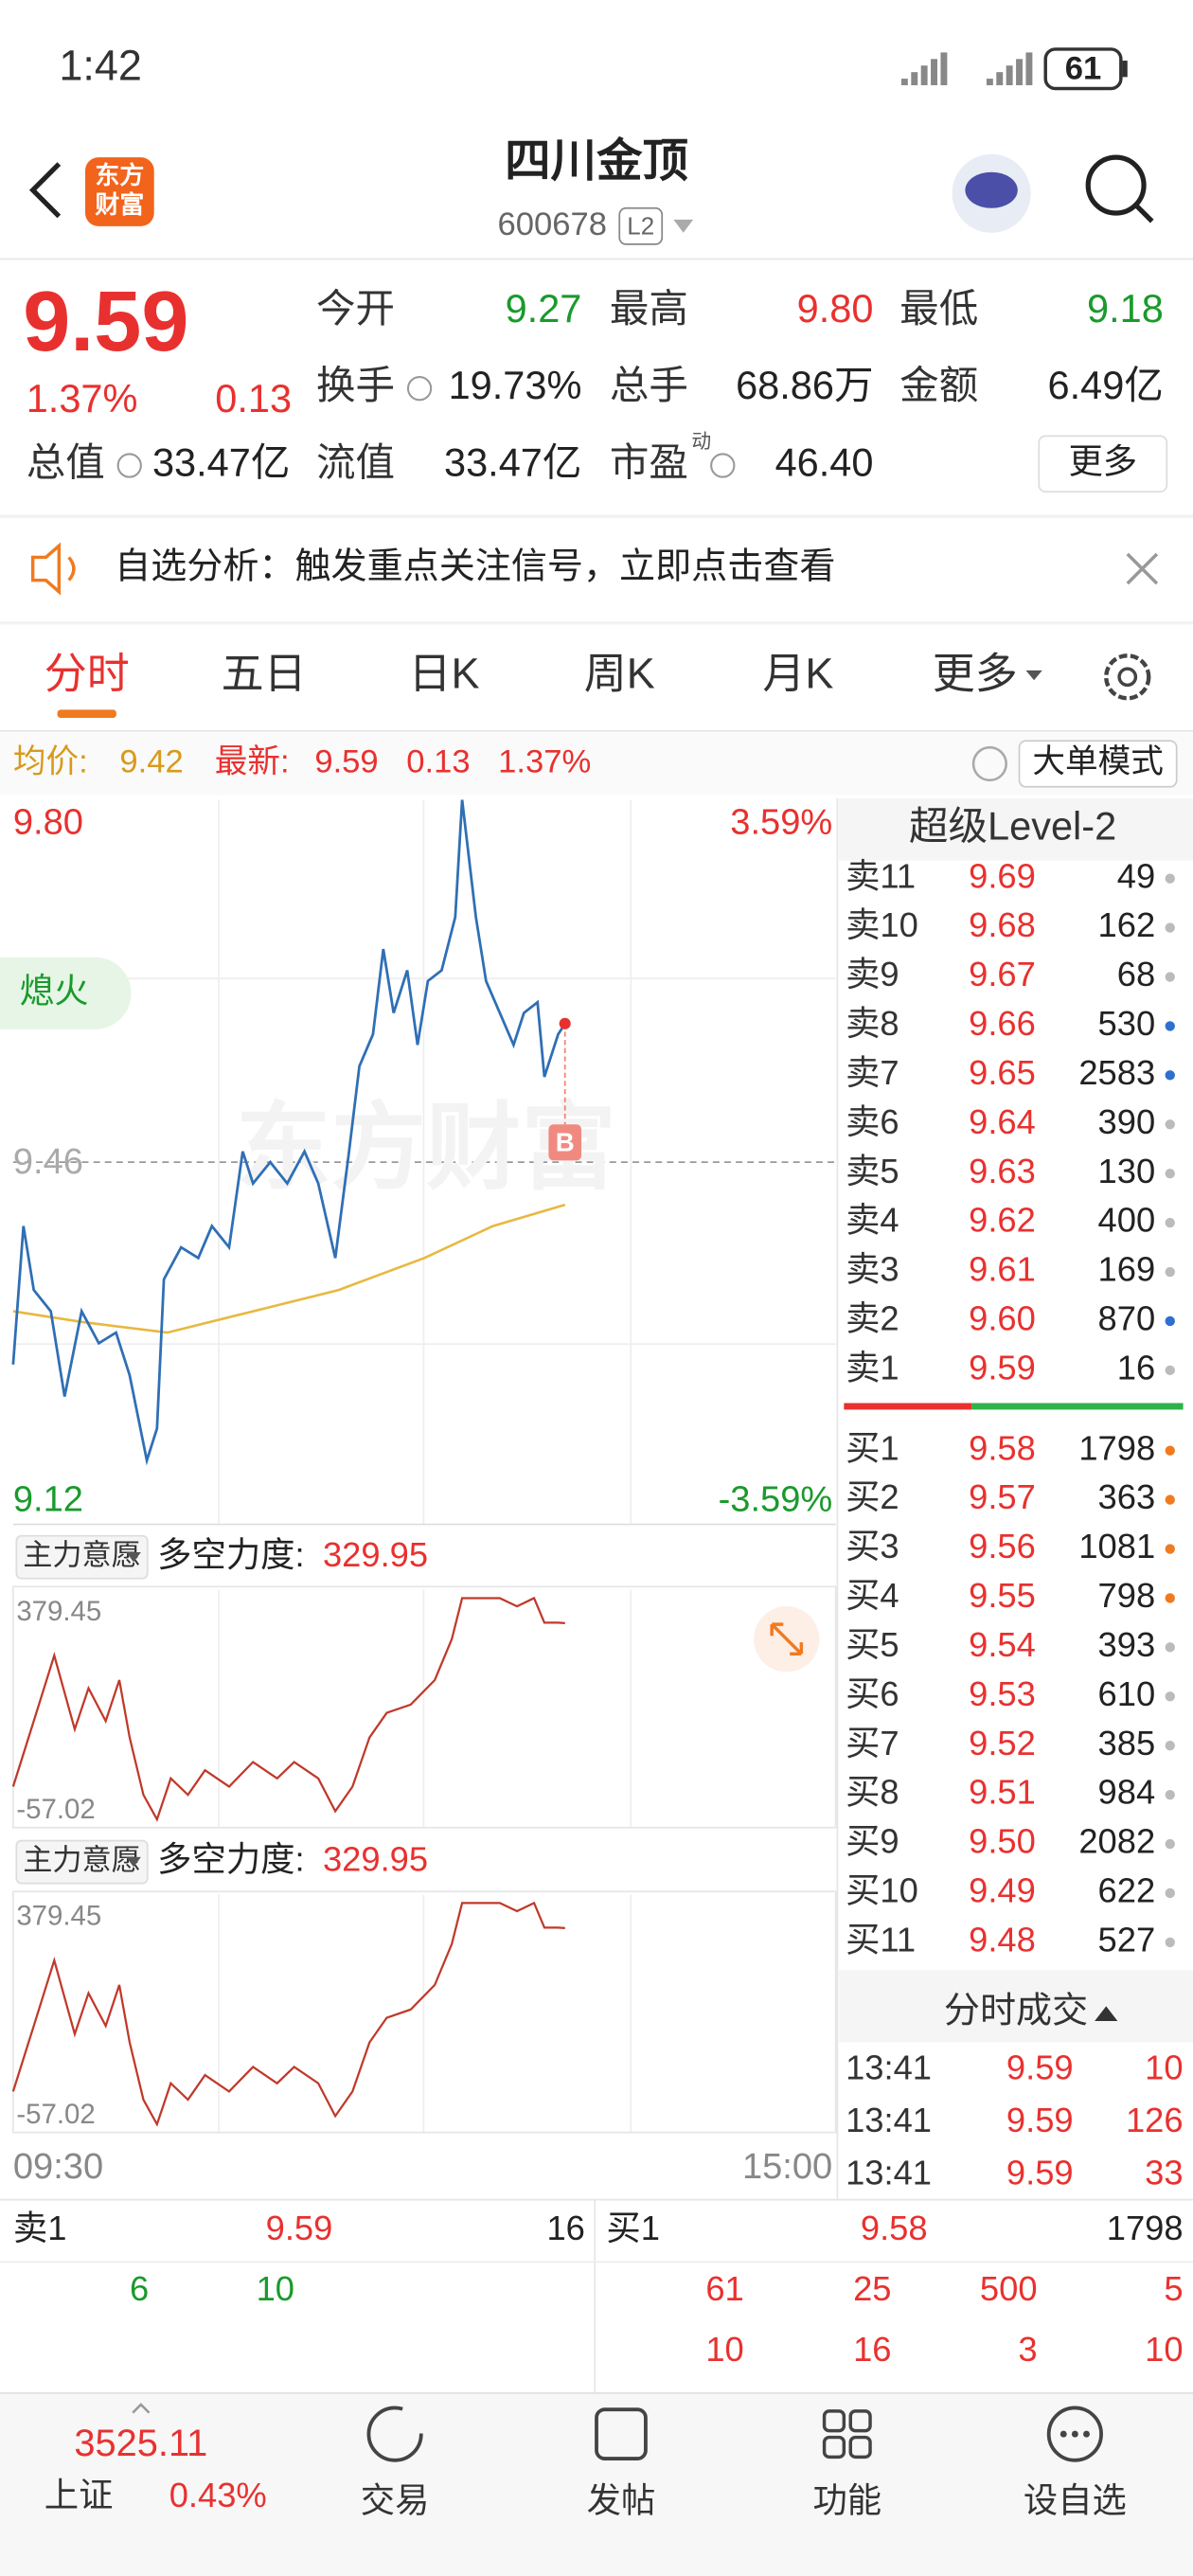 This screenshot has width=1193, height=2576. I want to click on stat-value: 9.27, so click(544, 308).